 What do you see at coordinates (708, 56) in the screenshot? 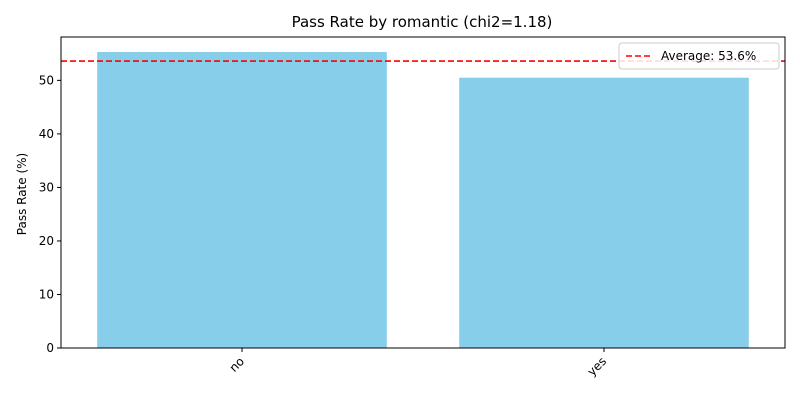
I see `legend-label: Average: 53.6%` at bounding box center [708, 56].